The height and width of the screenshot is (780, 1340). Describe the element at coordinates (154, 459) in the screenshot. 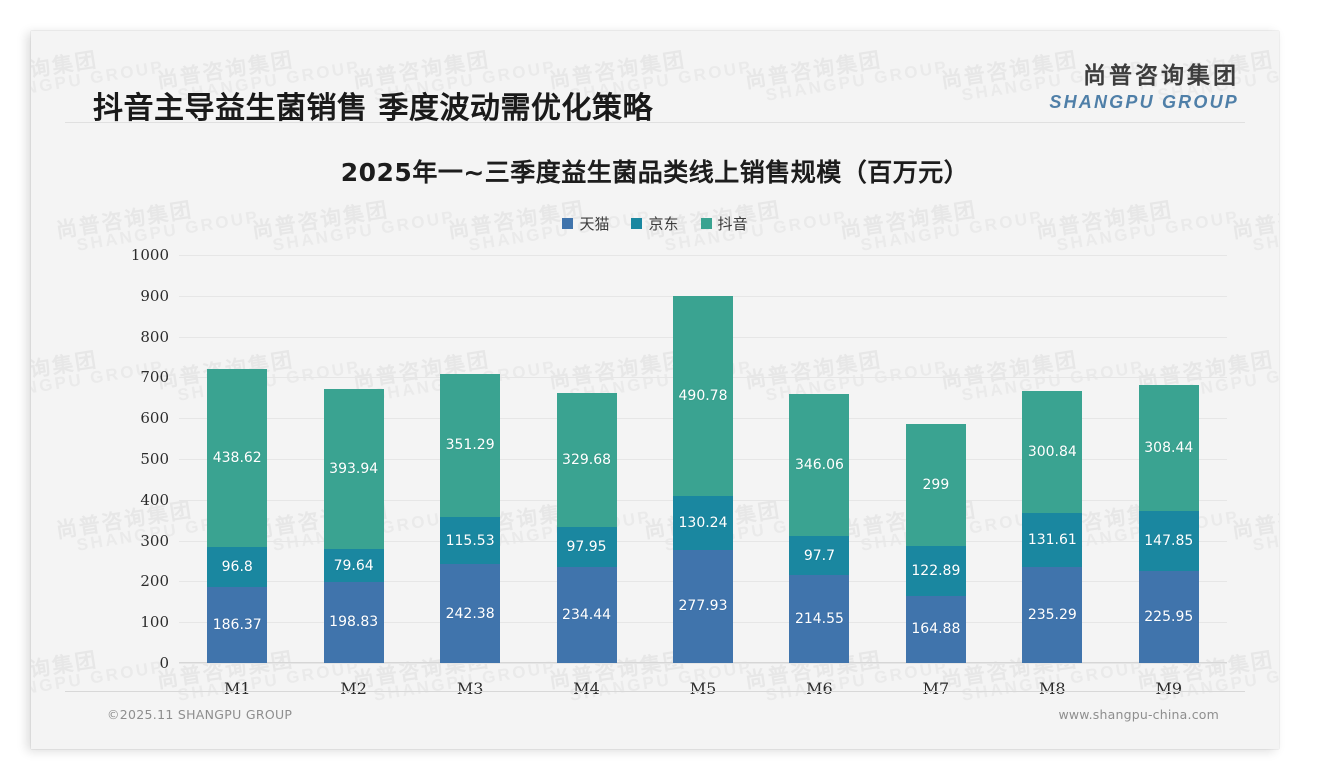

I see `y-axis-tick-label: 500` at that location.